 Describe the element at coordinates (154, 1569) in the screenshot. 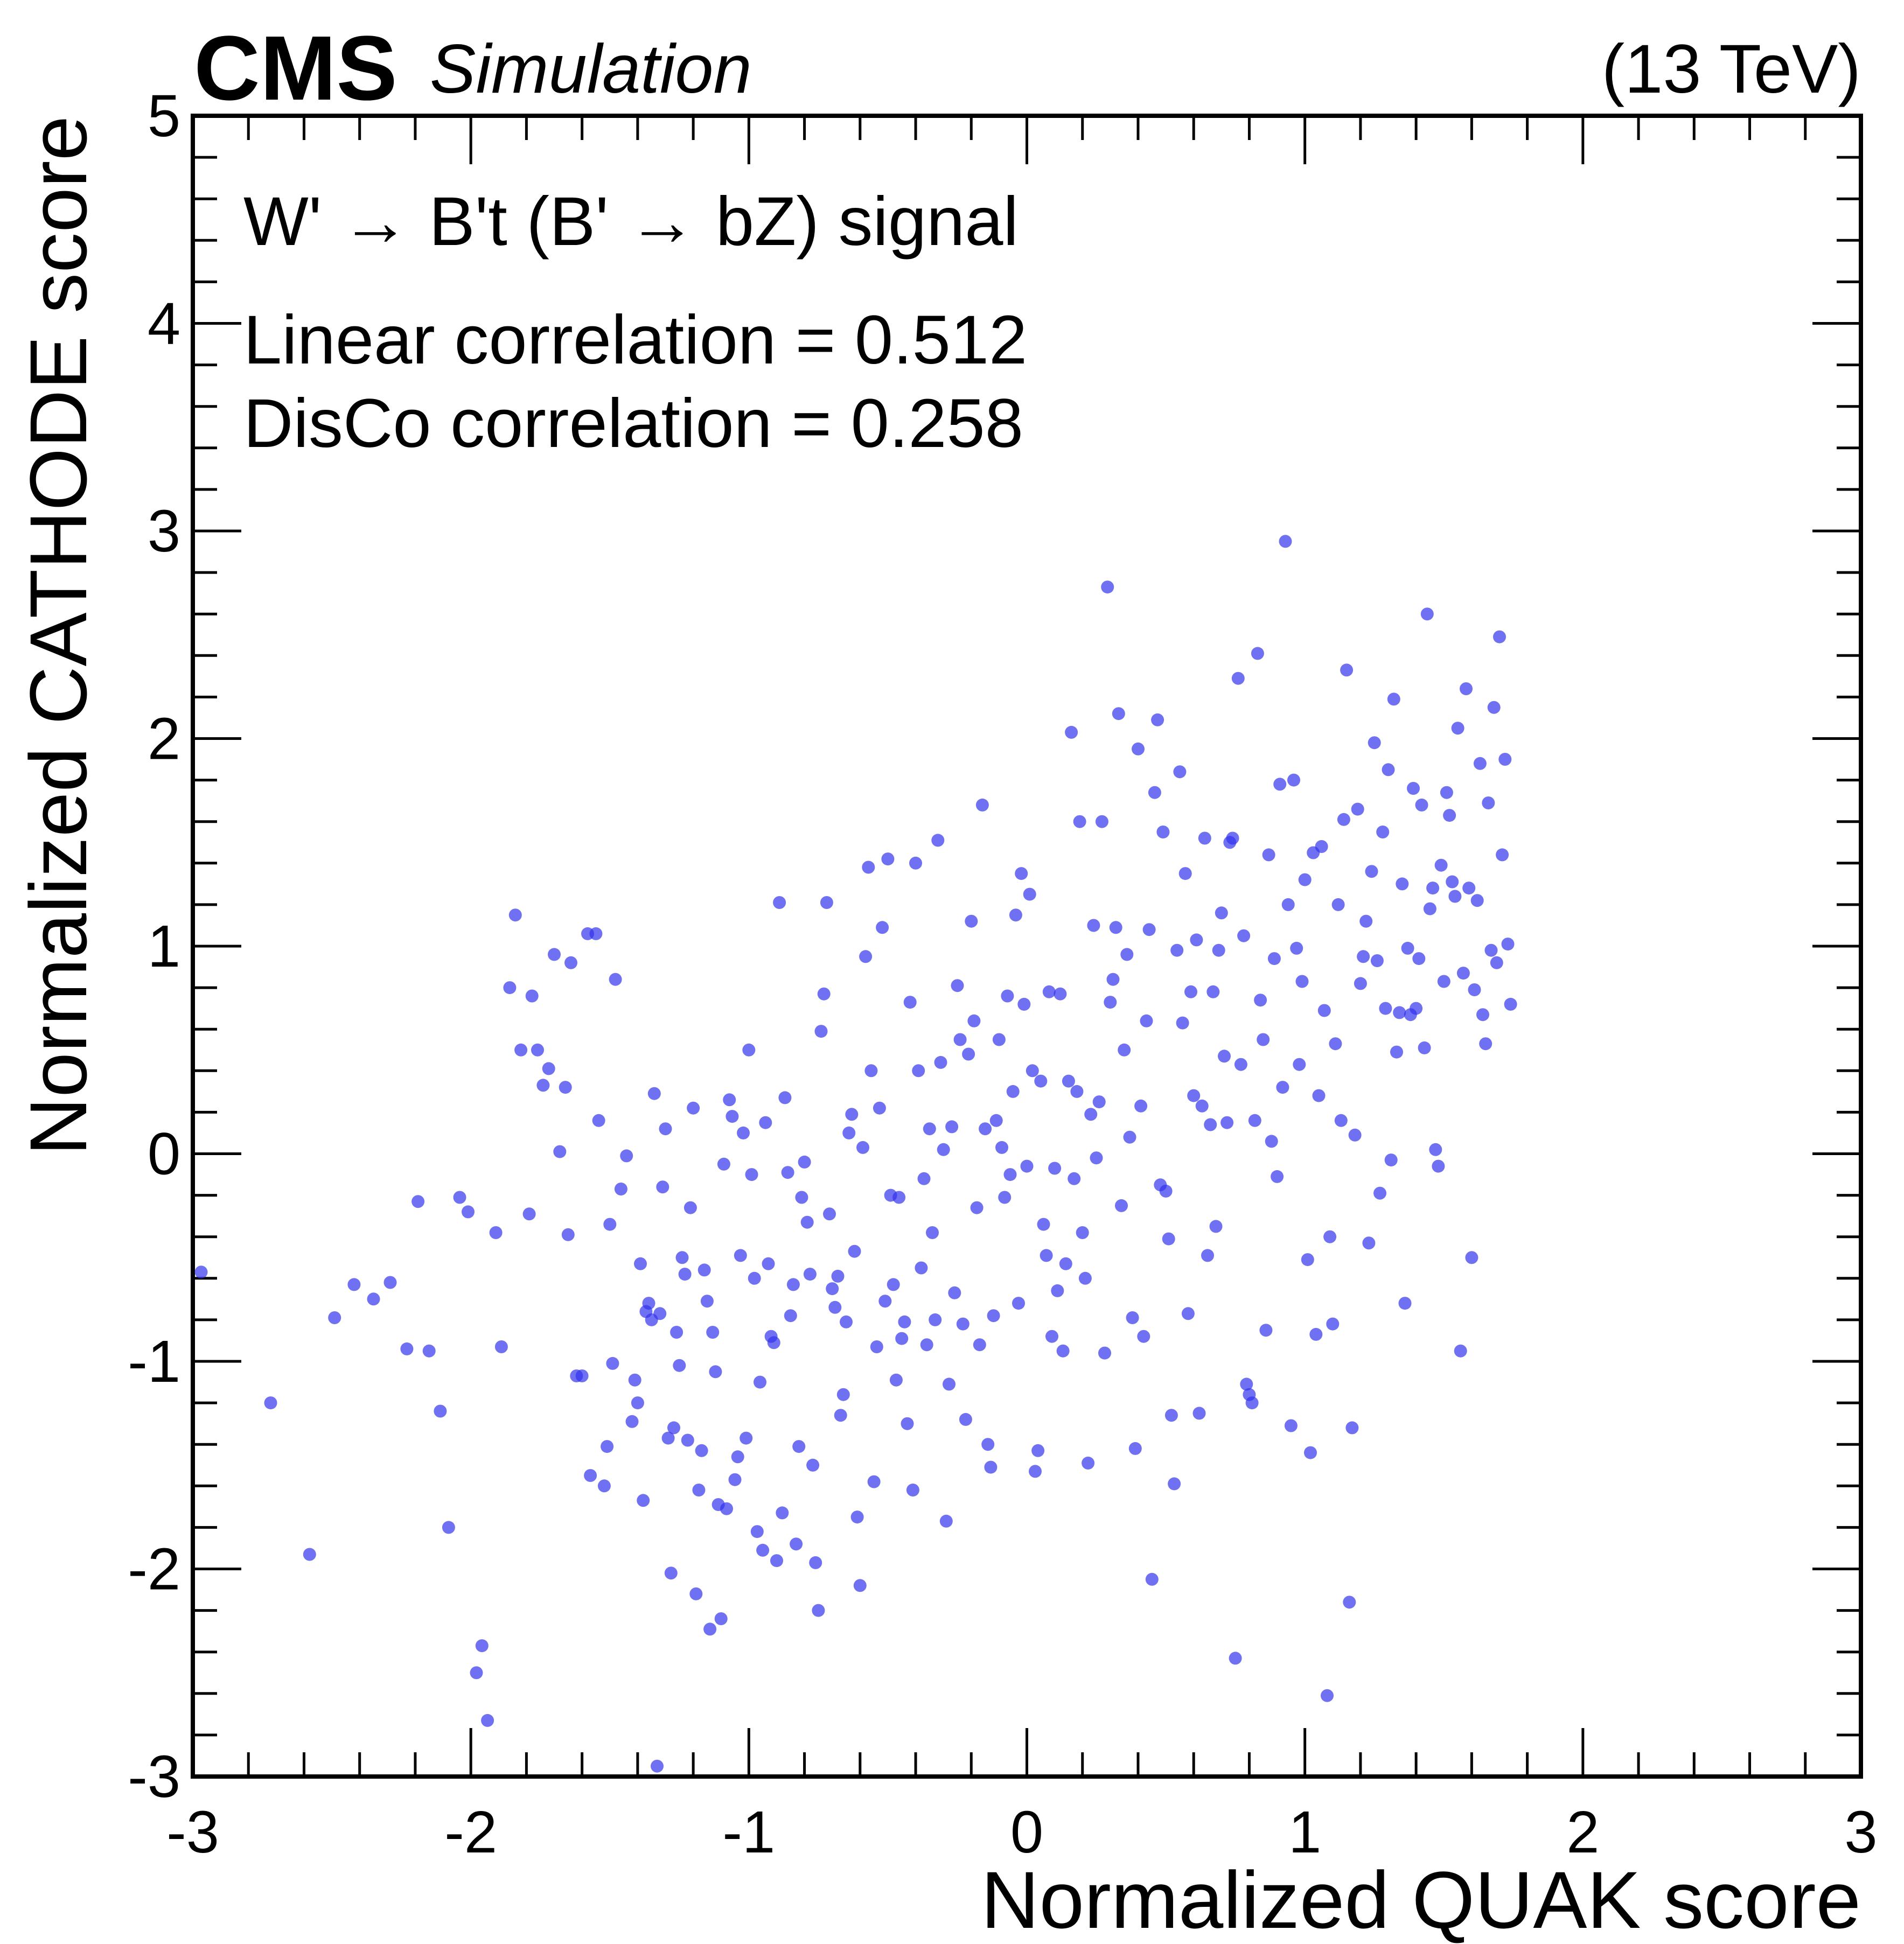

I see `y-tick-label: -2` at that location.